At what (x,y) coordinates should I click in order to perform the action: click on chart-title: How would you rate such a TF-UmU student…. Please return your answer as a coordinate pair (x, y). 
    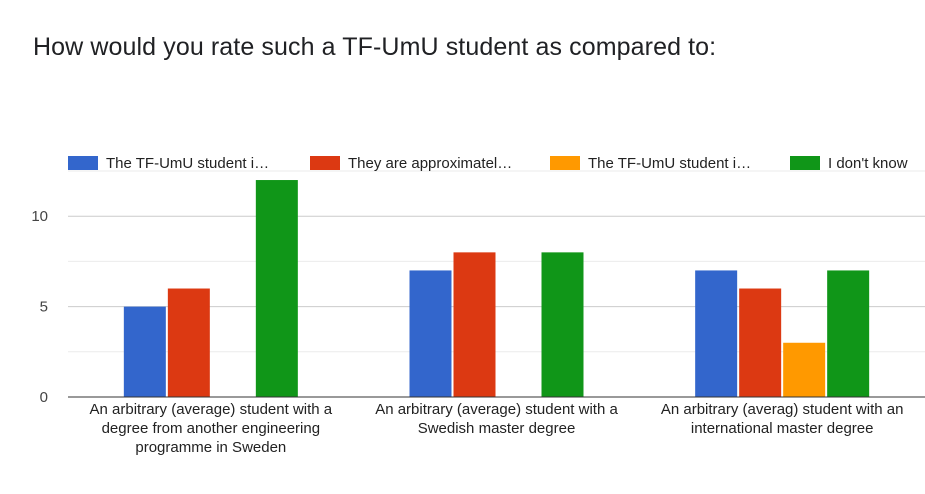
    Looking at the image, I should click on (375, 47).